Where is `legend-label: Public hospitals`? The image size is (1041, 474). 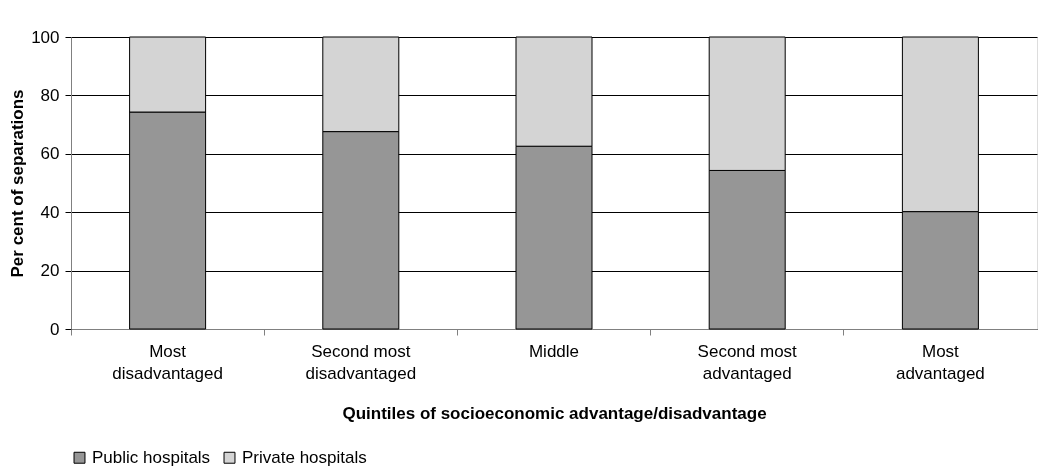
legend-label: Public hospitals is located at coordinates (151, 457).